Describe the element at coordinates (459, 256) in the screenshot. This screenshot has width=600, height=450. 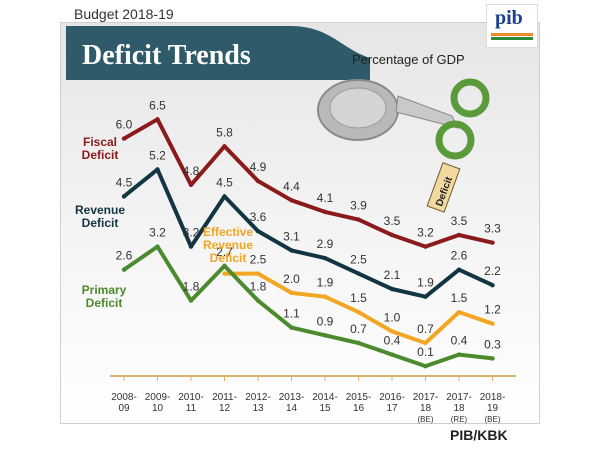
I see `data-label-revenue: 2.6` at that location.